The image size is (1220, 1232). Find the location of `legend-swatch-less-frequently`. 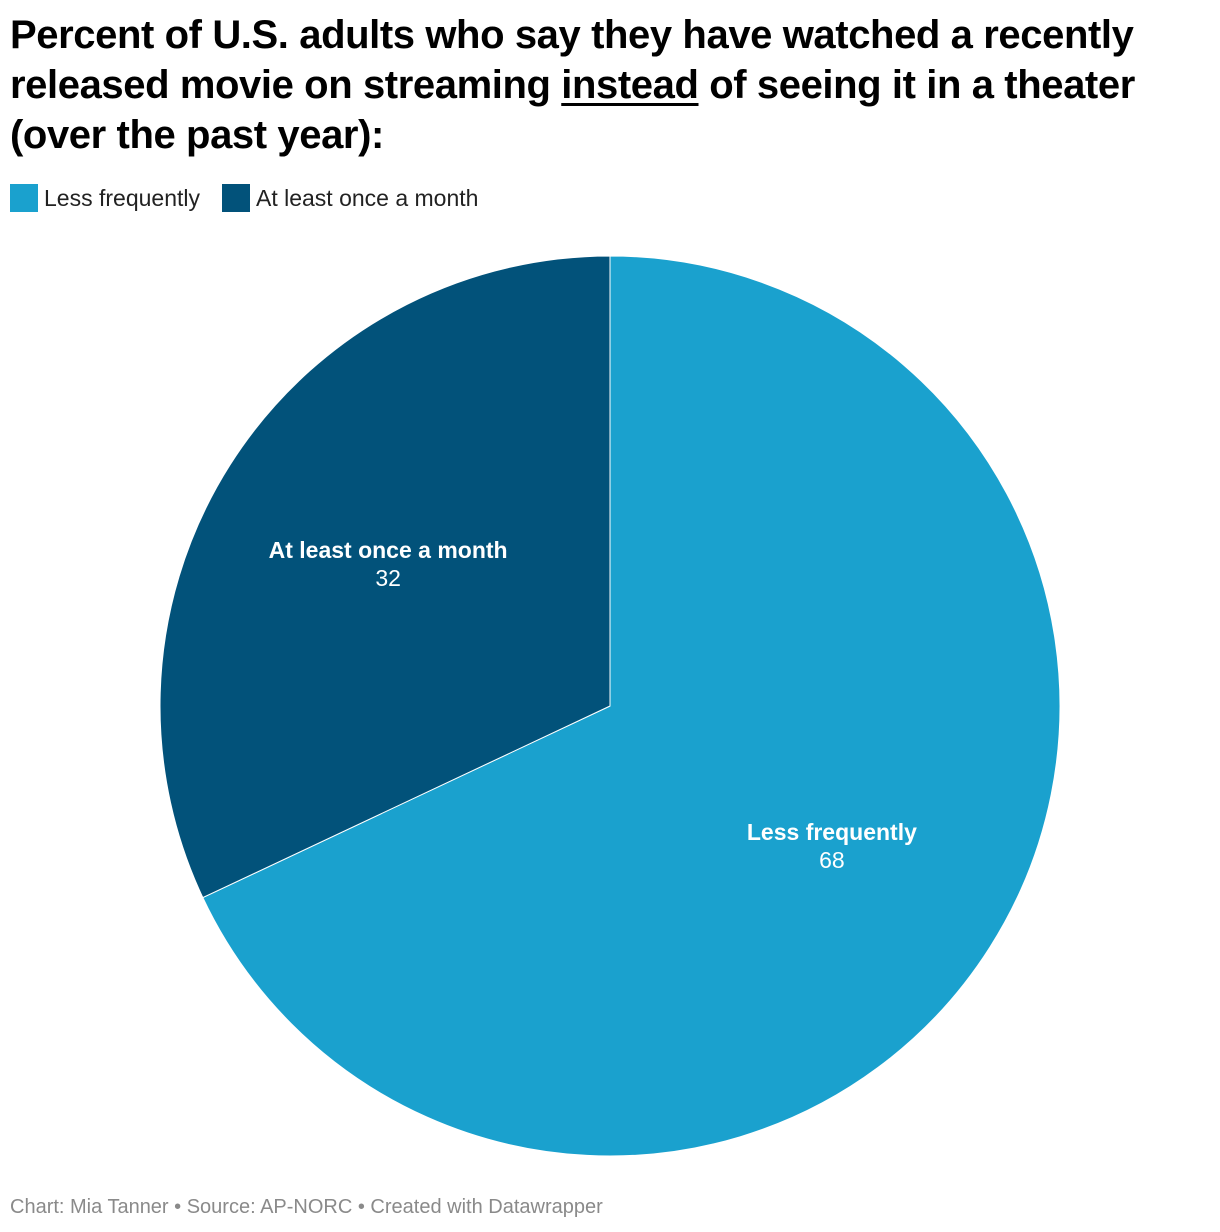

legend-swatch-less-frequently is located at coordinates (24, 198).